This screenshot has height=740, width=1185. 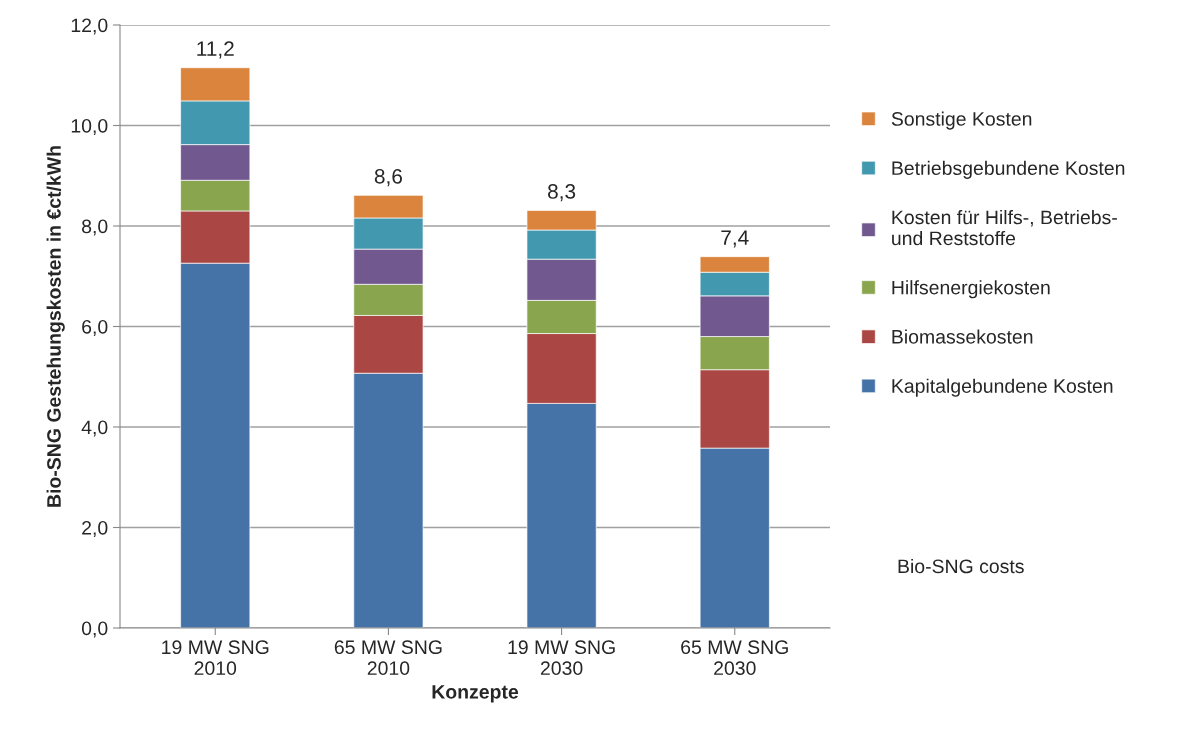 I want to click on legend-label: Sonstige Kosten, so click(x=961, y=120).